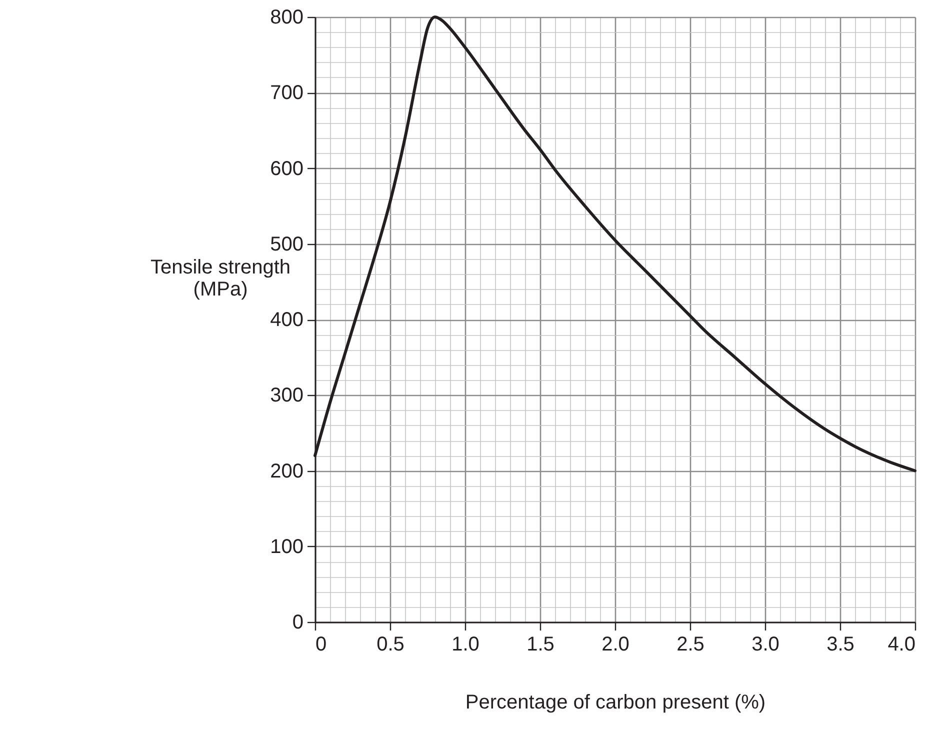 Image resolution: width=941 pixels, height=736 pixels. I want to click on y-tick-label: 500, so click(287, 244).